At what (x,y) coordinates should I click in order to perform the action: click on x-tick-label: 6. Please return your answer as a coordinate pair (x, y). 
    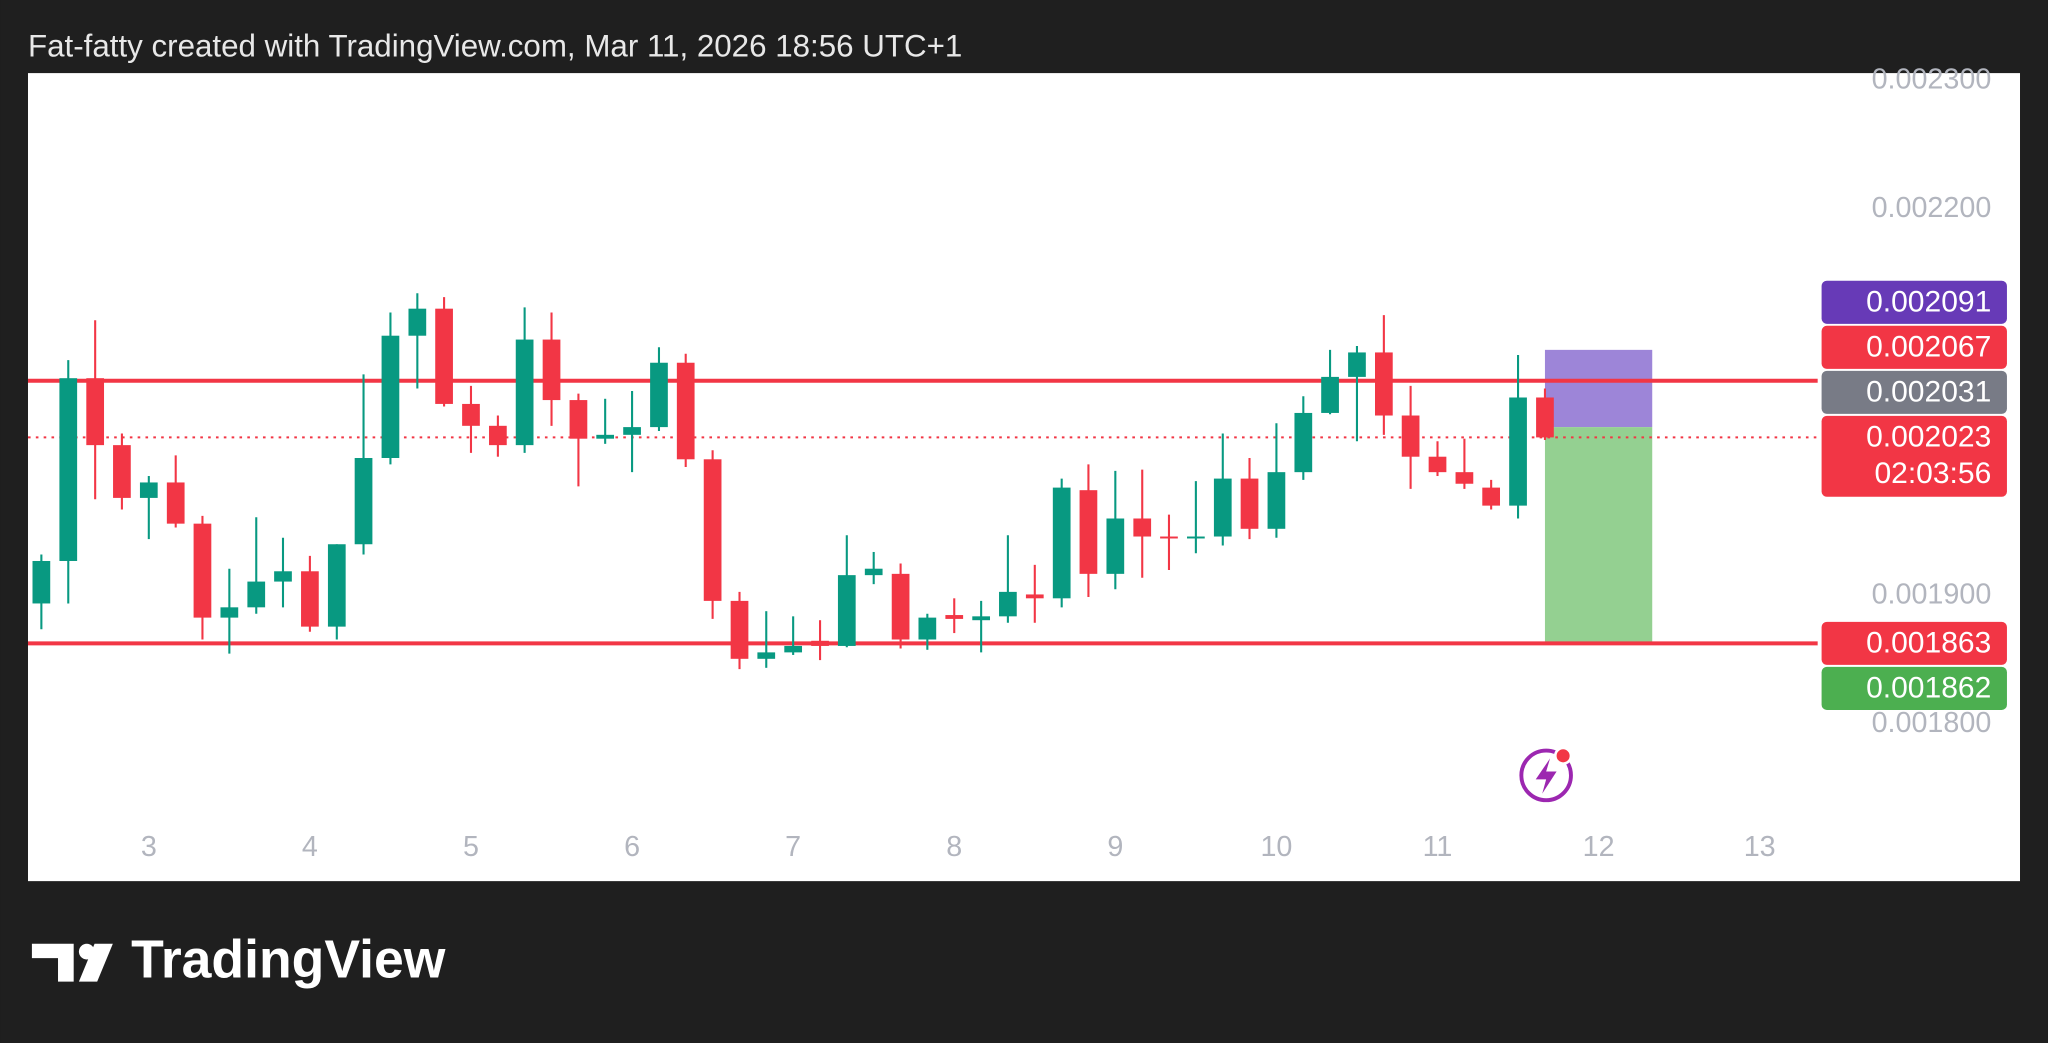
    Looking at the image, I should click on (632, 847).